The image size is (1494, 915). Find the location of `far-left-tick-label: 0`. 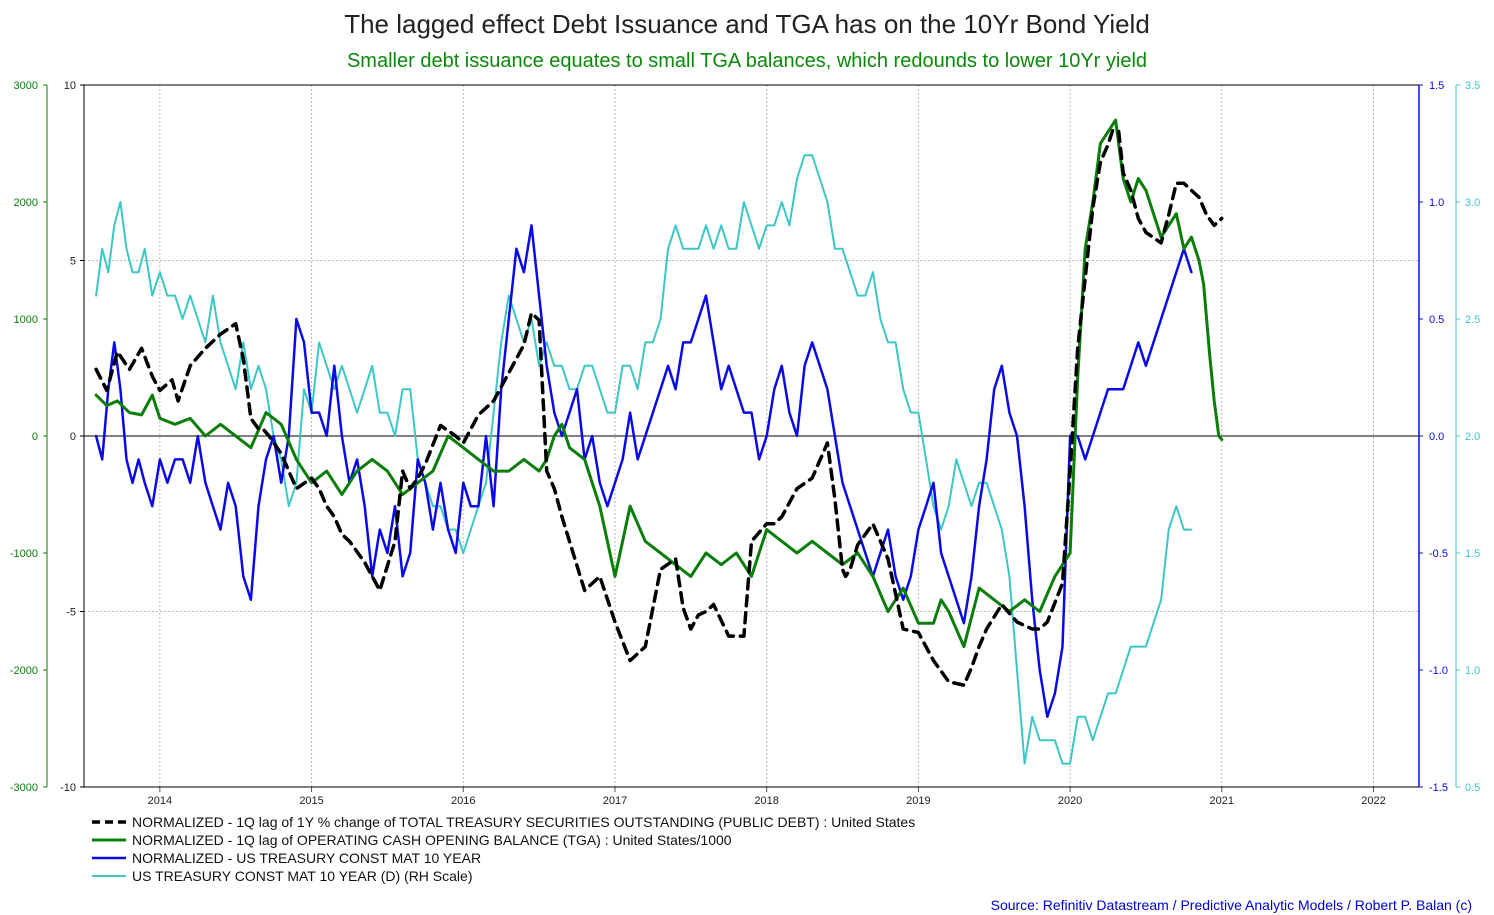

far-left-tick-label: 0 is located at coordinates (35, 437).